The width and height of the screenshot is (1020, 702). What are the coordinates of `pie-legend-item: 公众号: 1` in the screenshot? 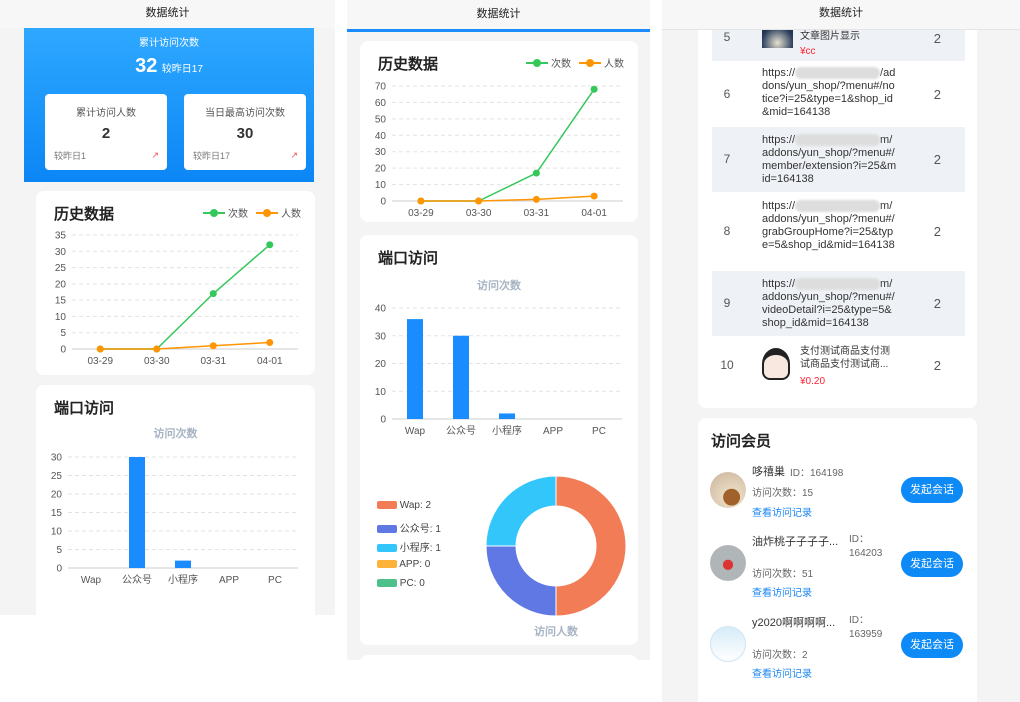 It's located at (409, 530).